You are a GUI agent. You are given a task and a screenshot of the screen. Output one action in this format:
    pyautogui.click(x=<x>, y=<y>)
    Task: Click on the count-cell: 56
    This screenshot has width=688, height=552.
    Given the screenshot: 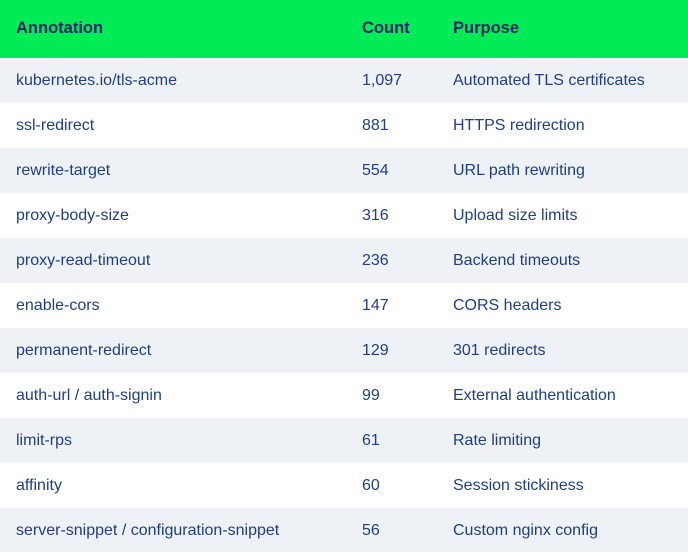 What is the action you would take?
    pyautogui.click(x=371, y=530)
    